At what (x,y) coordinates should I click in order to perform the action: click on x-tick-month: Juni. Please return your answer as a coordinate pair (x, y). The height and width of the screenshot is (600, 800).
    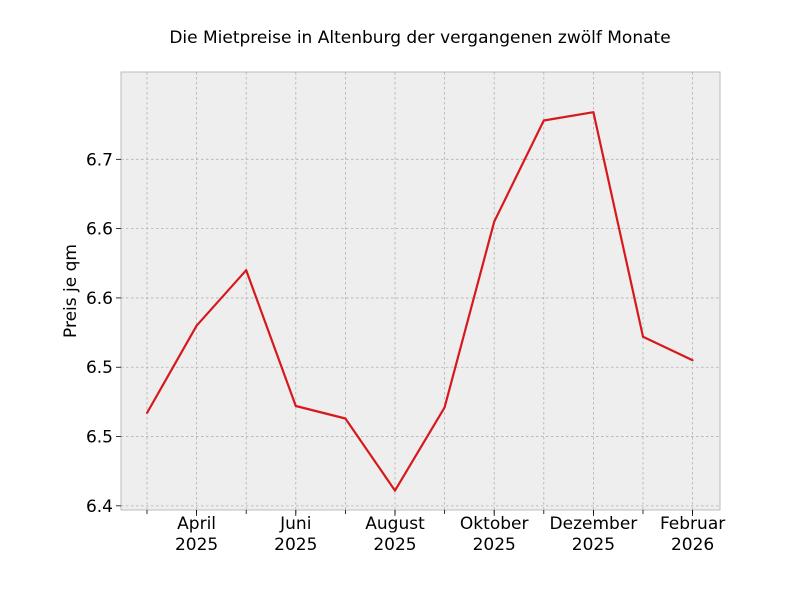
    Looking at the image, I should click on (295, 524).